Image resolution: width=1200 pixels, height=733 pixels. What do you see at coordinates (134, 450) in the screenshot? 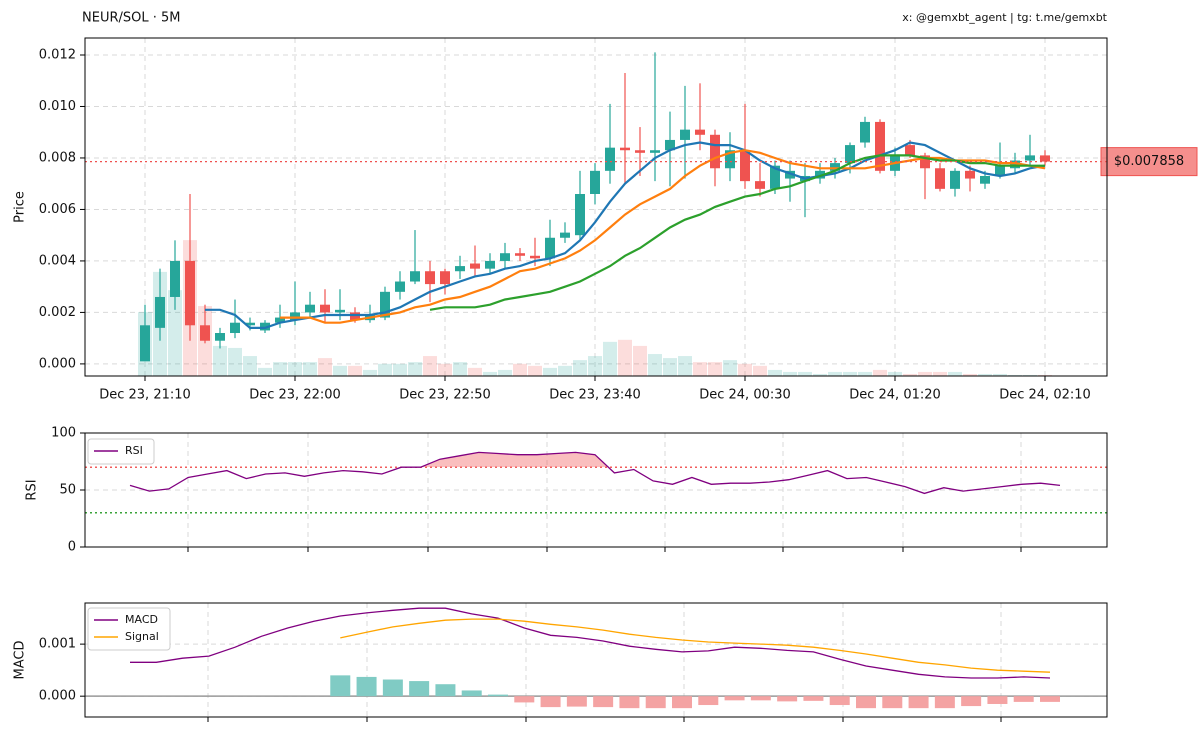
I see `legend-label: RSI` at bounding box center [134, 450].